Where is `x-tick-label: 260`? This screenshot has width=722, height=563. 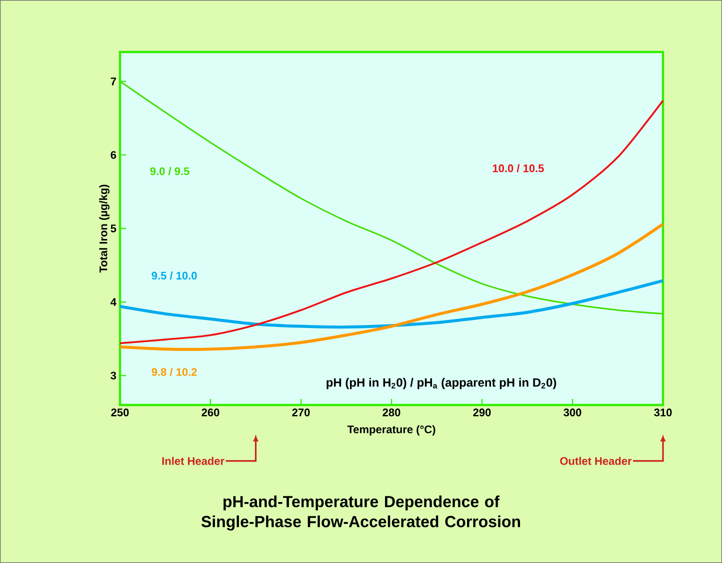
x-tick-label: 260 is located at coordinates (211, 412).